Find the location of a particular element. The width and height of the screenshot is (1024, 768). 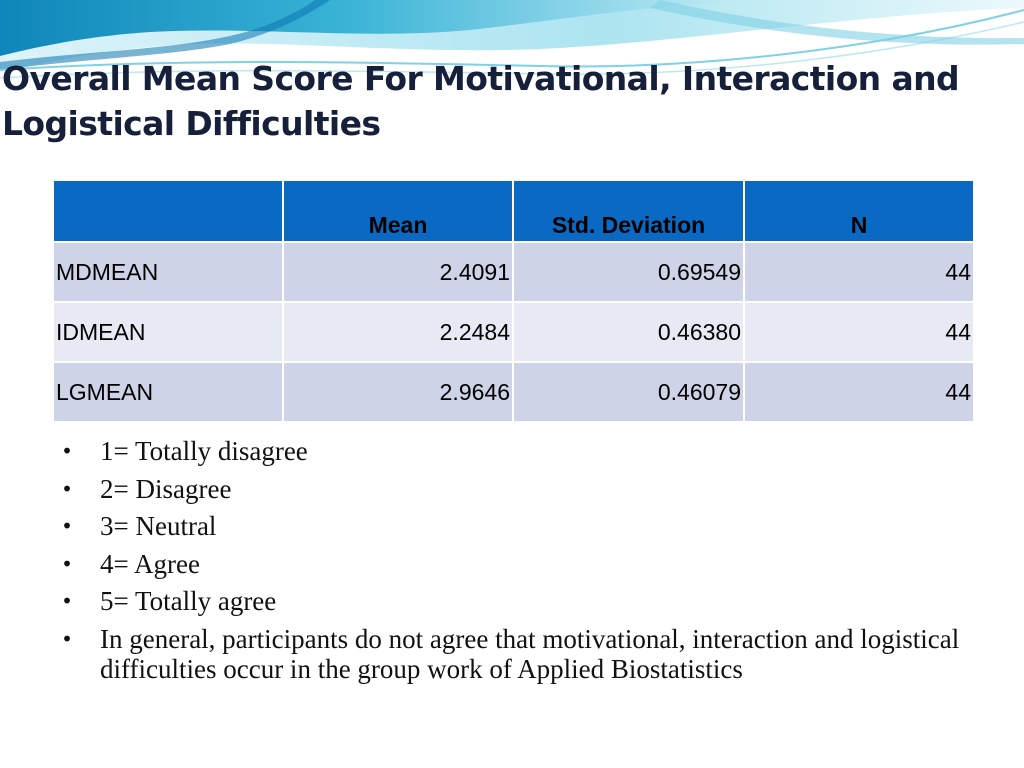

table-row: MDMEAN 2.4091 0.69549 44 is located at coordinates (513, 272).